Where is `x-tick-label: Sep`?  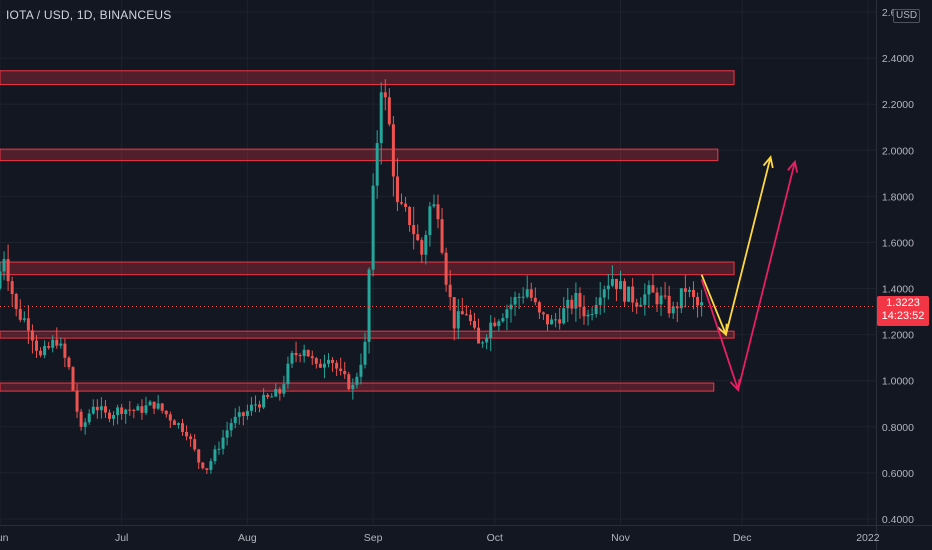
x-tick-label: Sep is located at coordinates (373, 538).